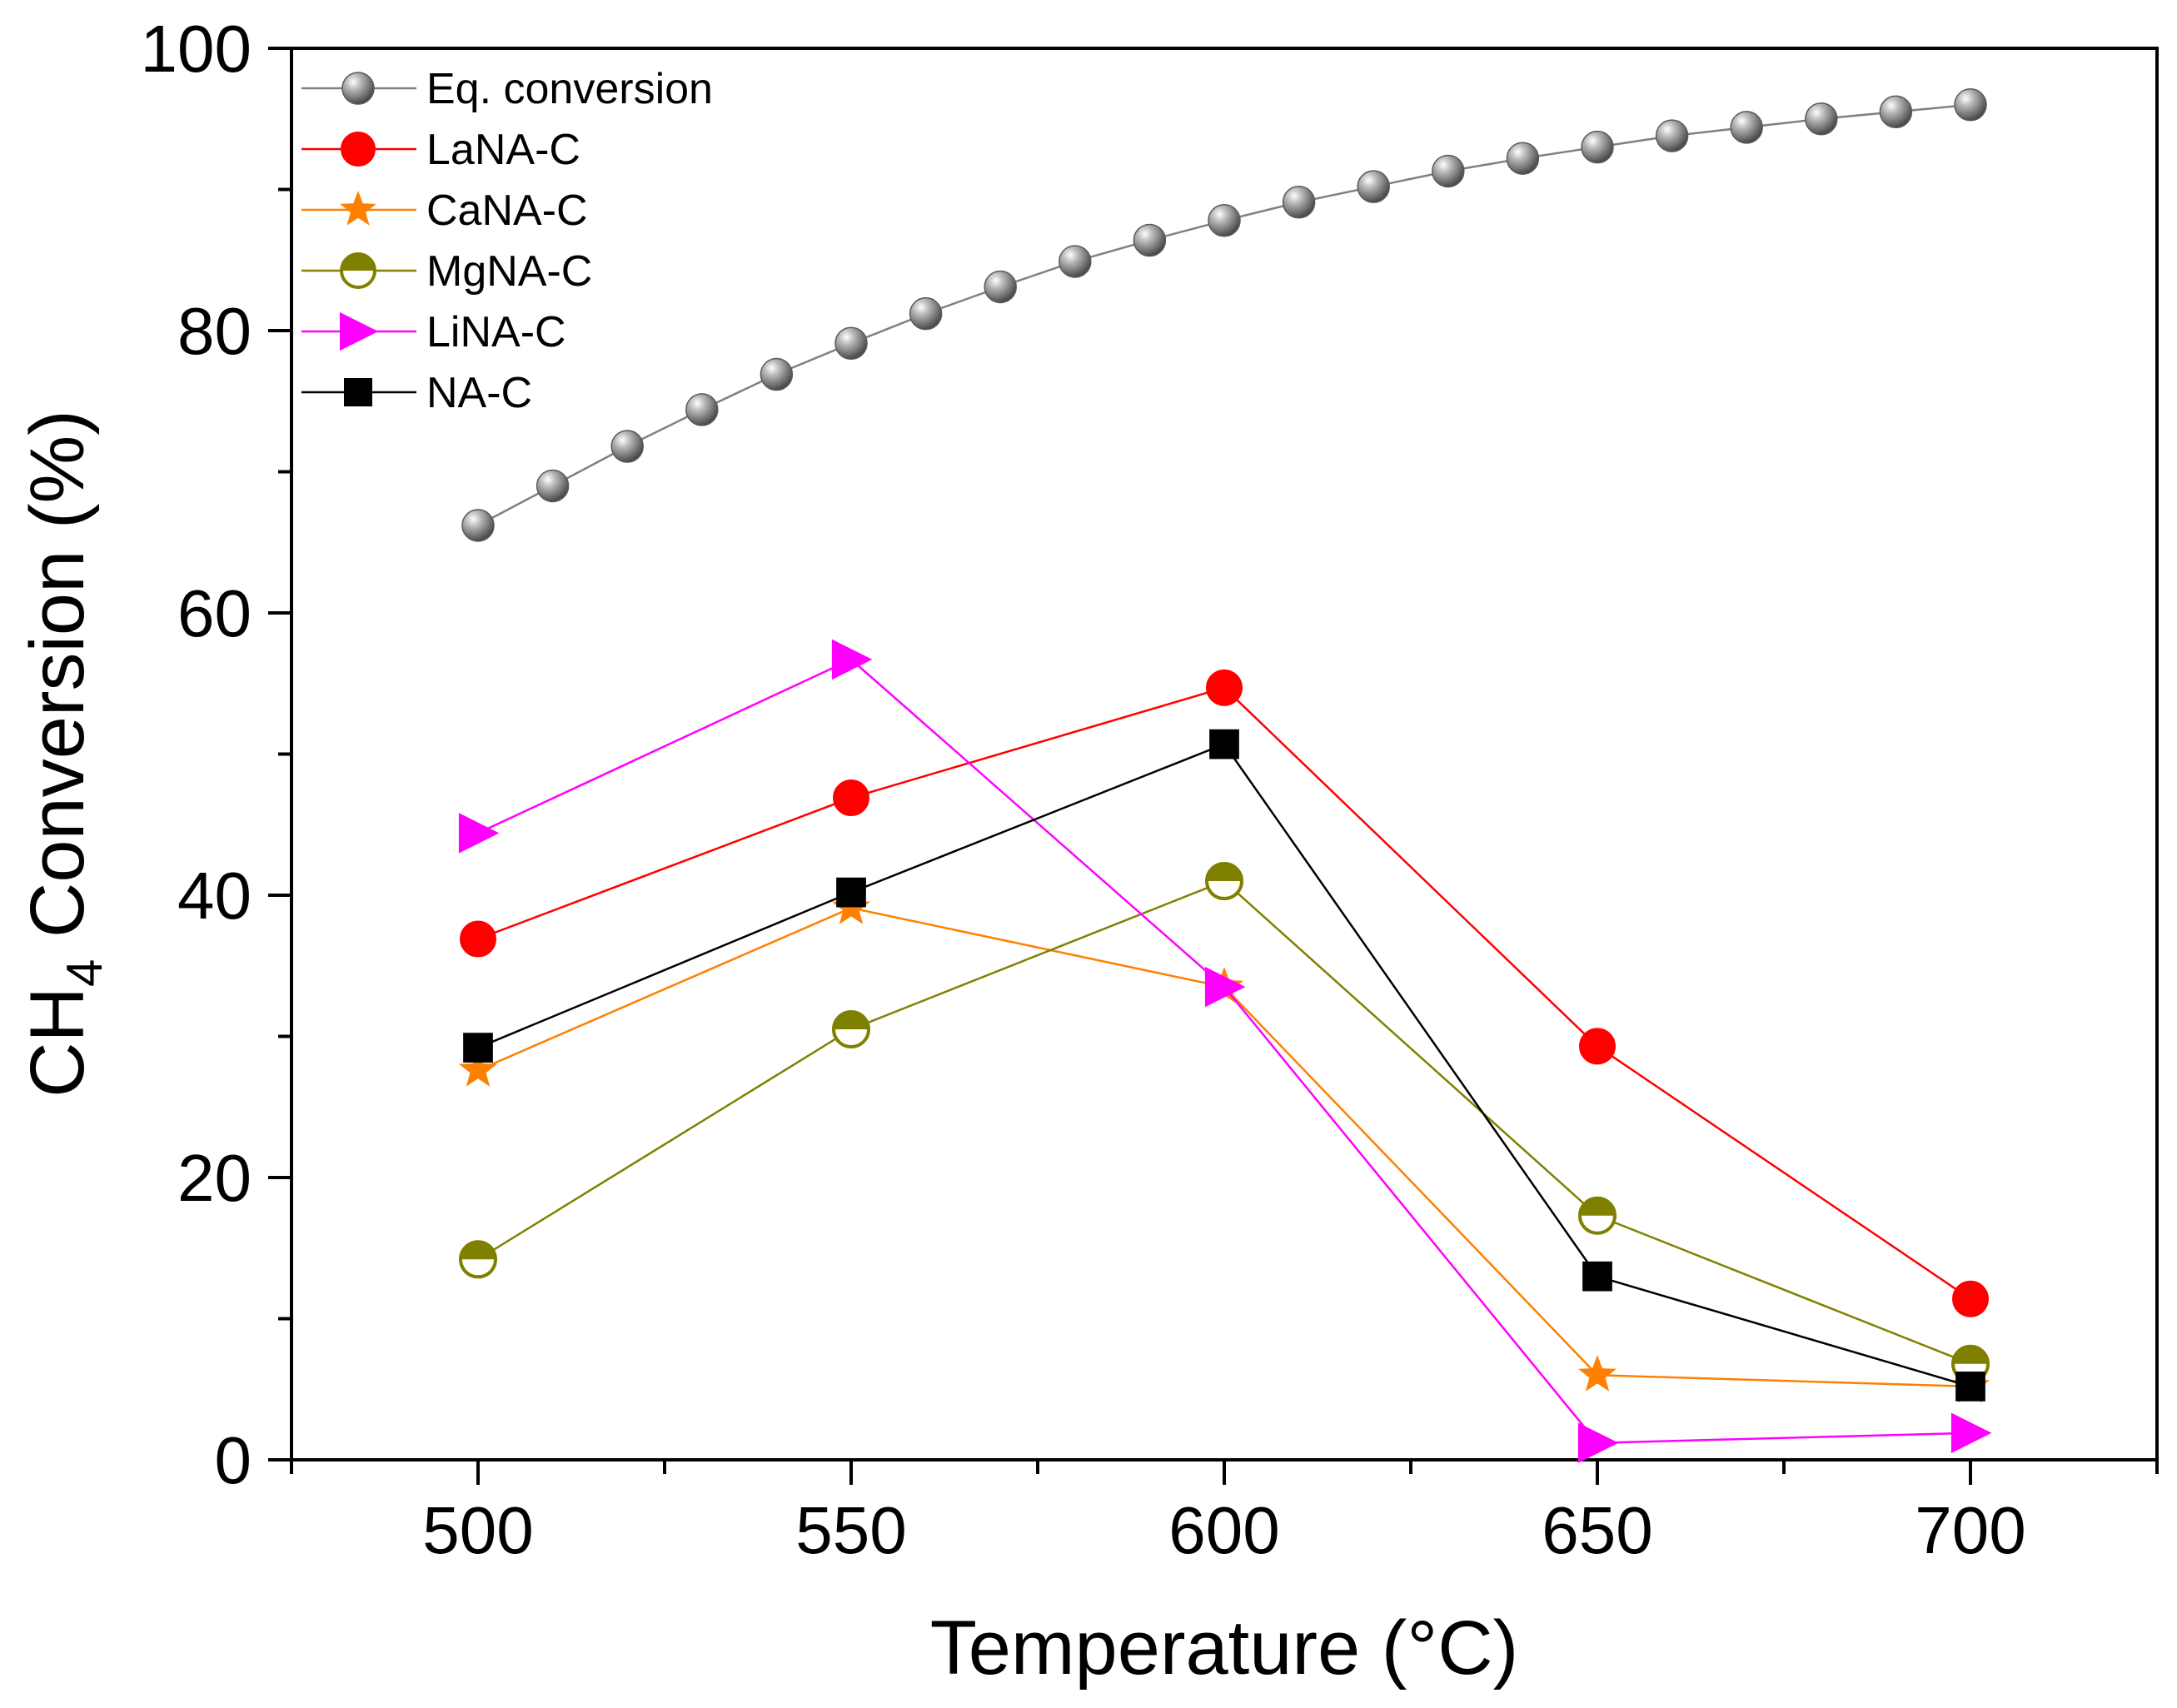 This screenshot has height=1708, width=2177. What do you see at coordinates (496, 332) in the screenshot?
I see `legend-label-lina-c: LiNA-C` at bounding box center [496, 332].